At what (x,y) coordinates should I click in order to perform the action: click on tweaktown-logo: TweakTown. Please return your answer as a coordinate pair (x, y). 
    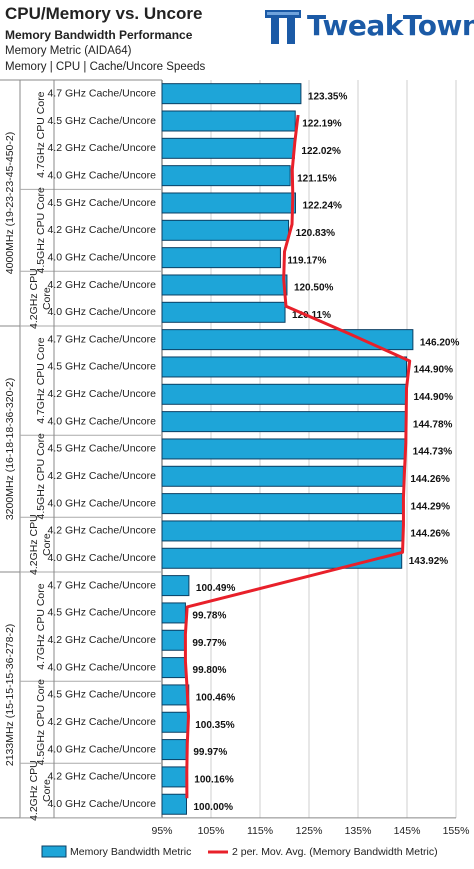
    Looking at the image, I should click on (368, 27).